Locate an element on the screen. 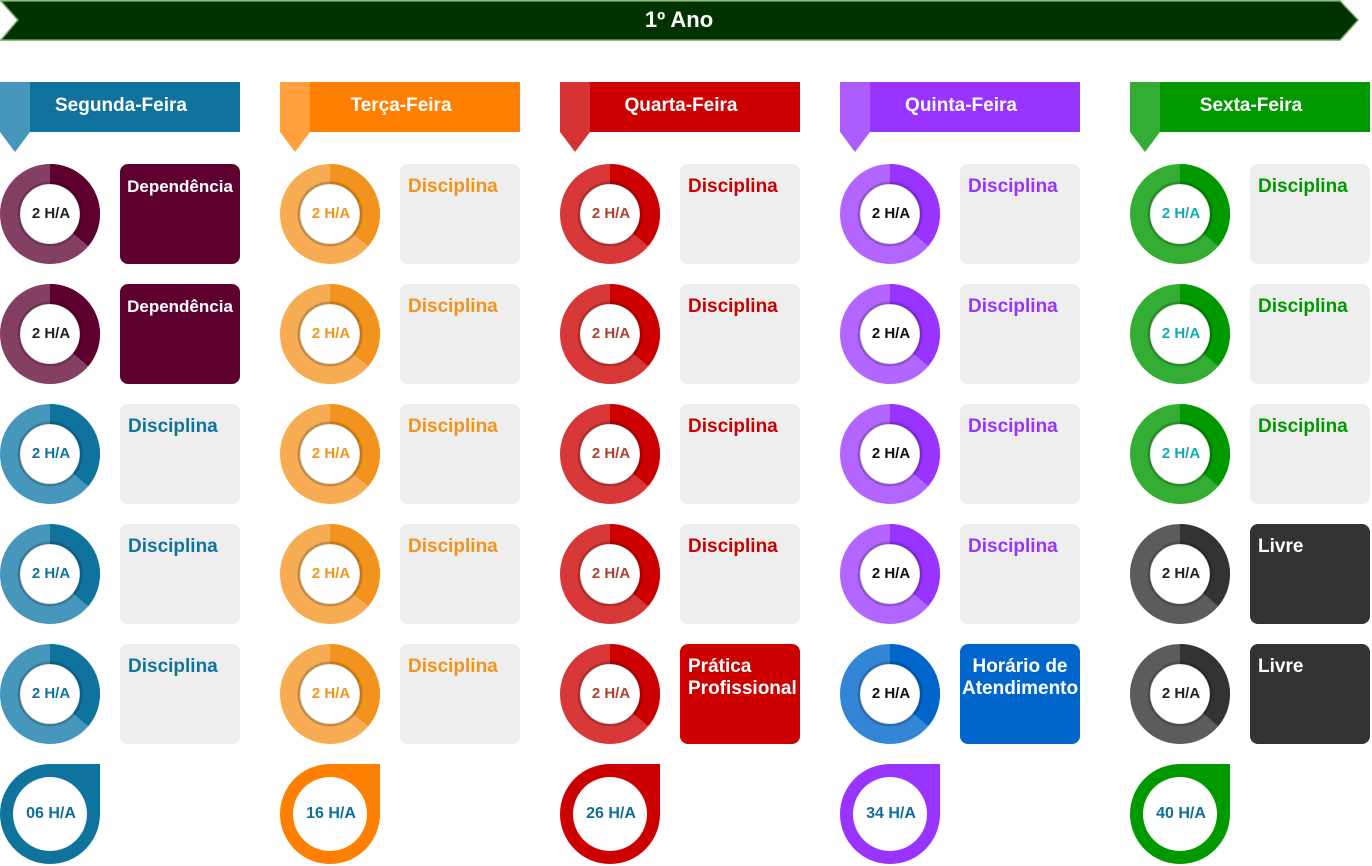 The height and width of the screenshot is (866, 1372). total-hours-badge: 34 H/A is located at coordinates (891, 815).